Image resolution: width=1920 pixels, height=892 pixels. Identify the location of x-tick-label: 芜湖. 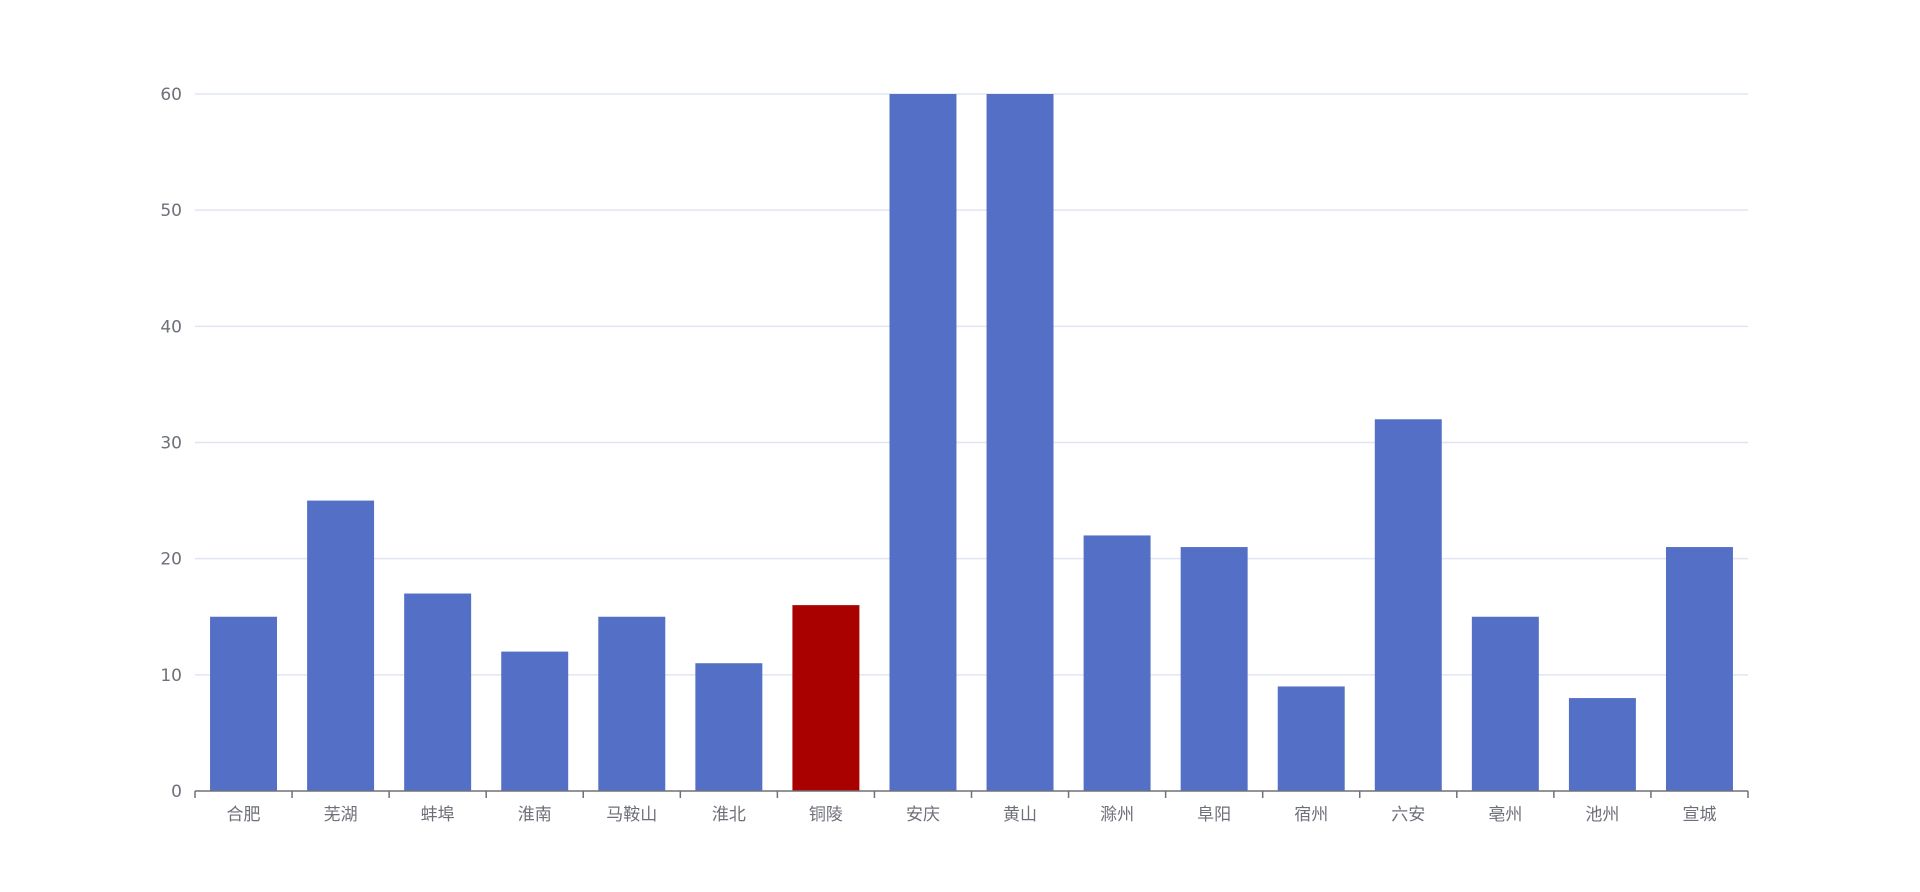
(341, 815).